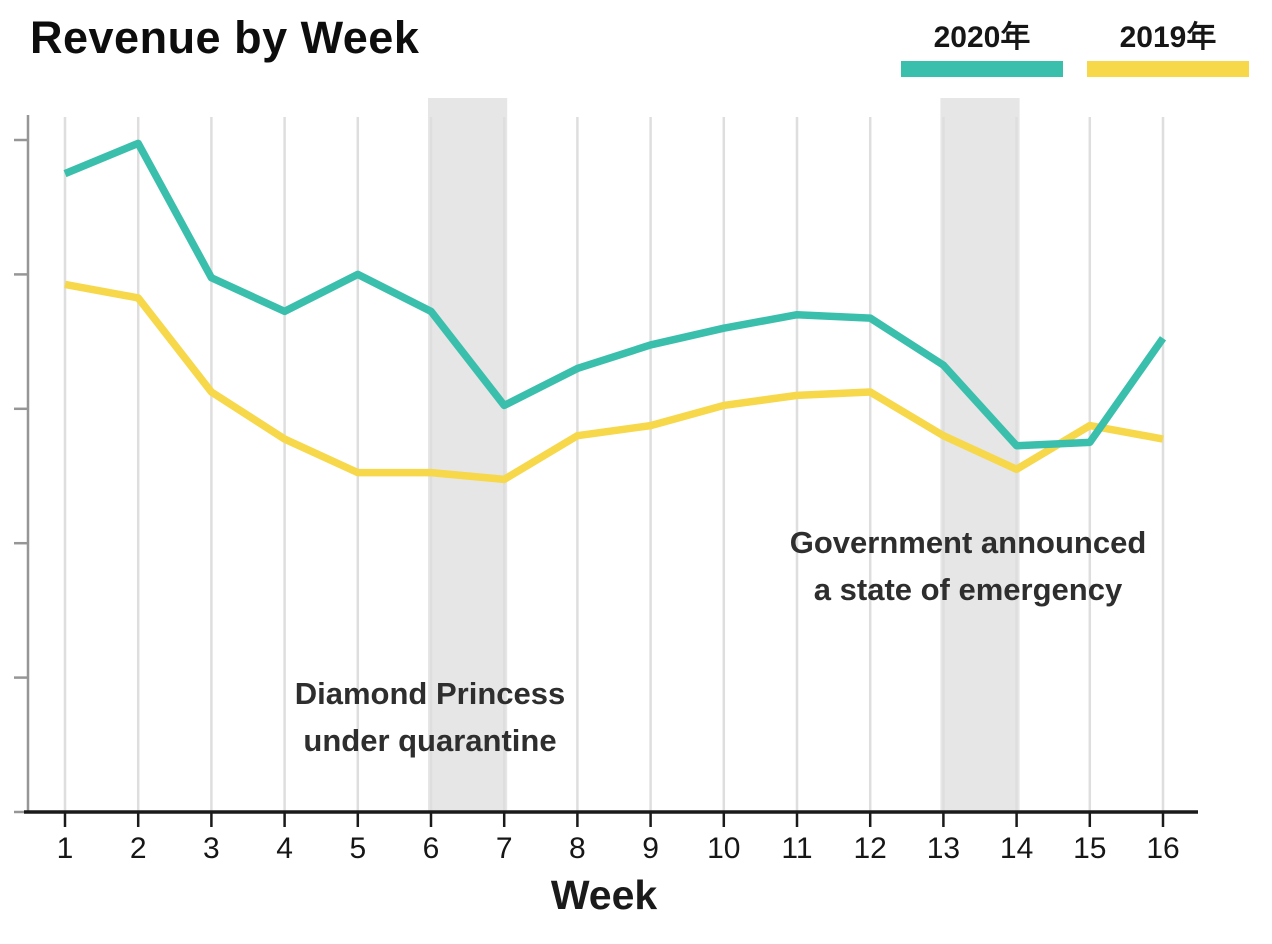 Image resolution: width=1272 pixels, height=944 pixels. I want to click on x-tick-label: 14, so click(1016, 848).